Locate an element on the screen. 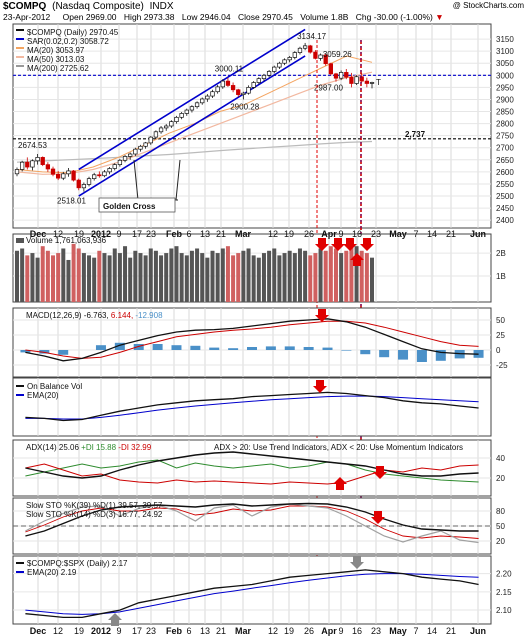  adx-red-arrow-up is located at coordinates (340, 483).